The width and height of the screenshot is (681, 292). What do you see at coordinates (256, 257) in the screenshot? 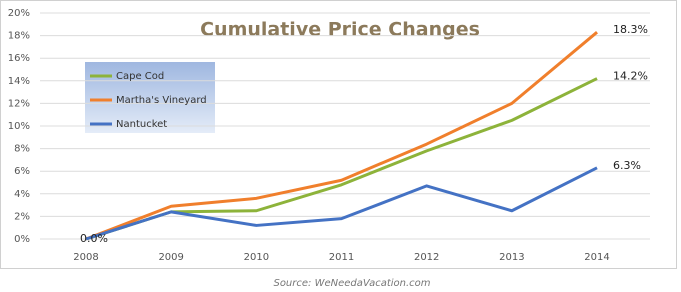
I see `x-tick-label: 2010` at bounding box center [256, 257].